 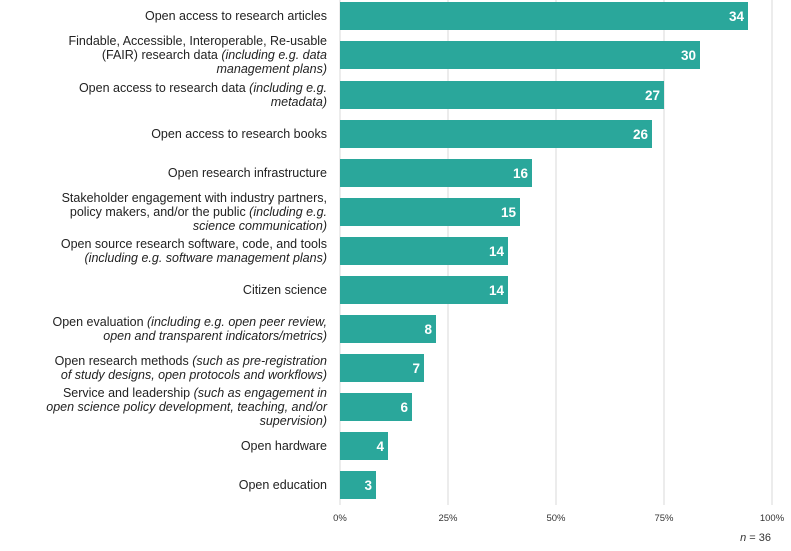 What do you see at coordinates (260, 226) in the screenshot?
I see `category-label-fragment: science communication)` at bounding box center [260, 226].